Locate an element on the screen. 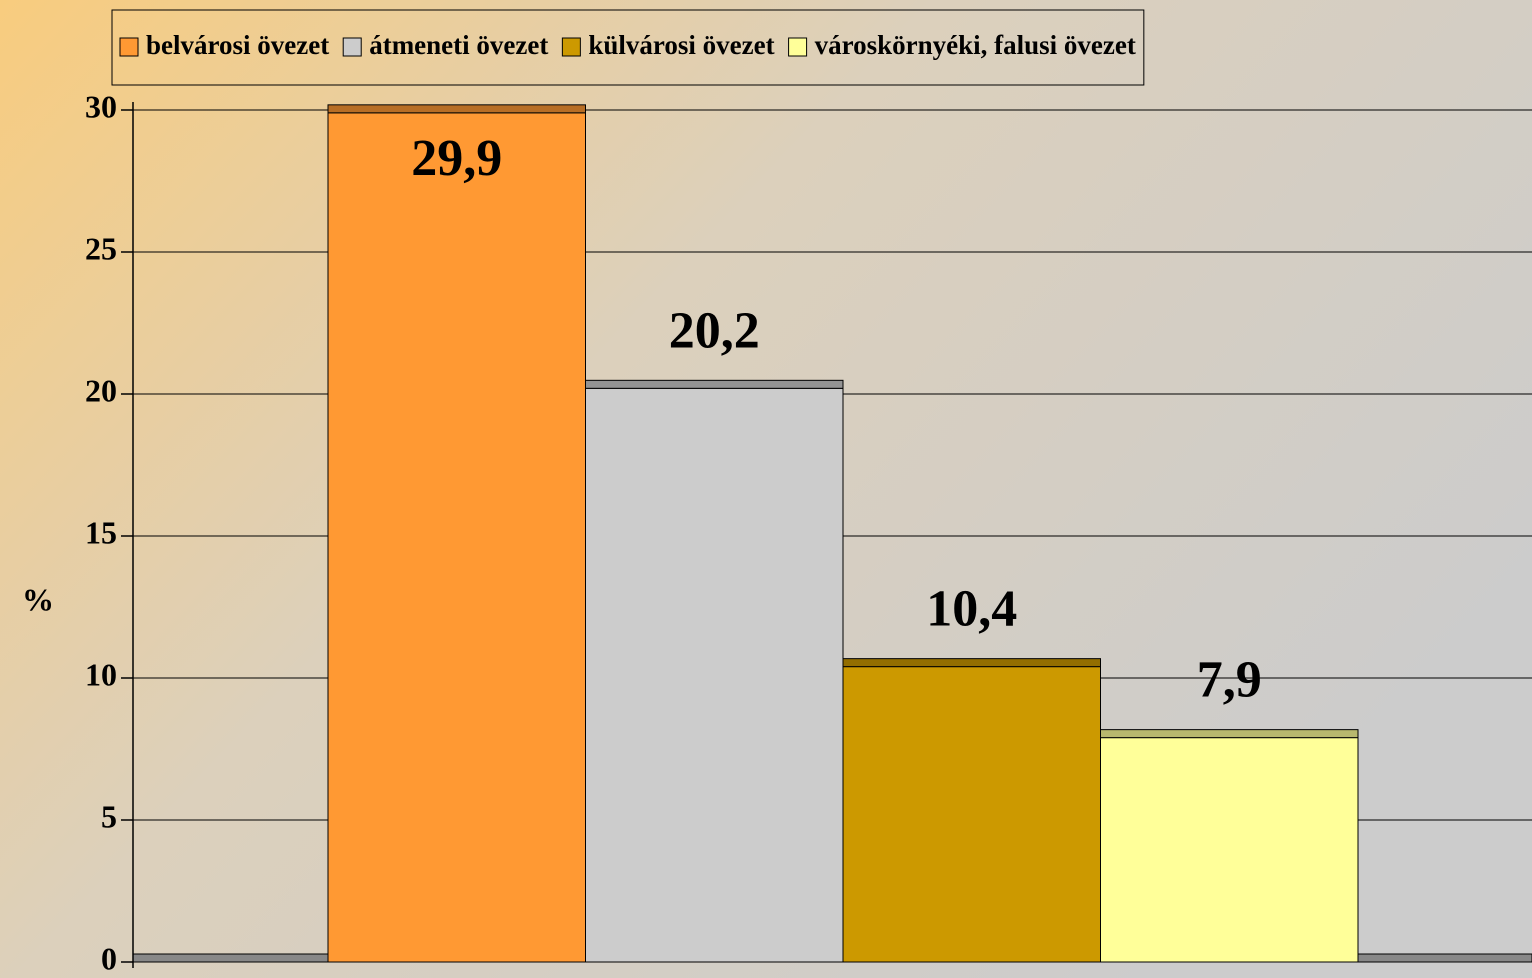 The image size is (1532, 978). data-label: 29,9 is located at coordinates (456, 158).